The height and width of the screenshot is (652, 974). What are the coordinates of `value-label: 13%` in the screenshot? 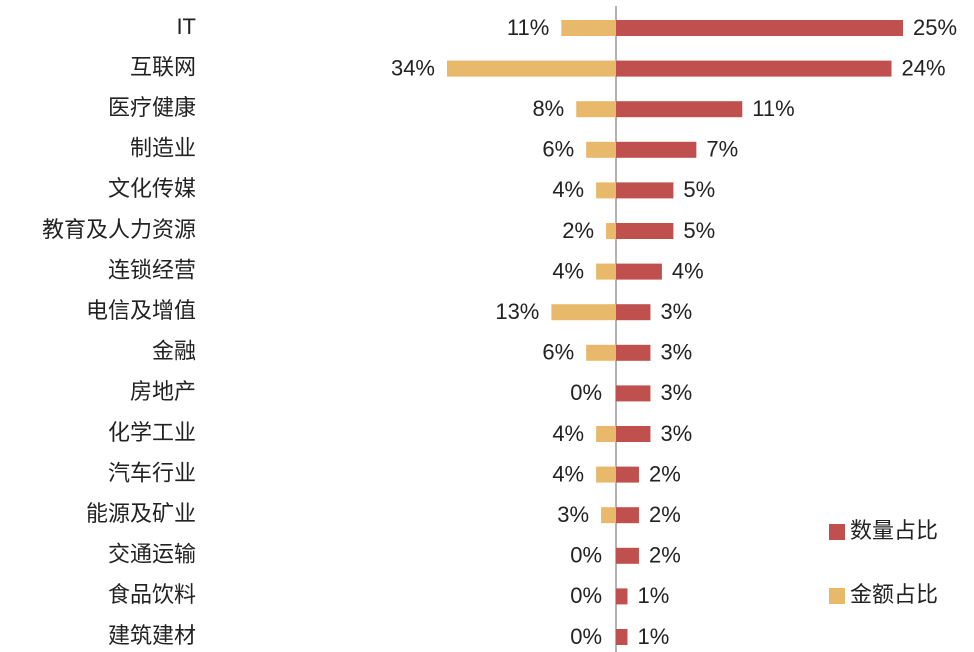 It's located at (517, 311).